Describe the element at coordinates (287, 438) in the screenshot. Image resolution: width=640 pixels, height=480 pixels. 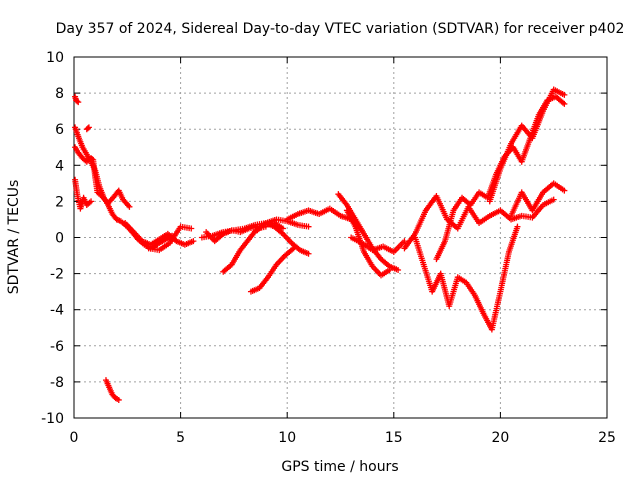
I see `x-tick-label: 10` at that location.